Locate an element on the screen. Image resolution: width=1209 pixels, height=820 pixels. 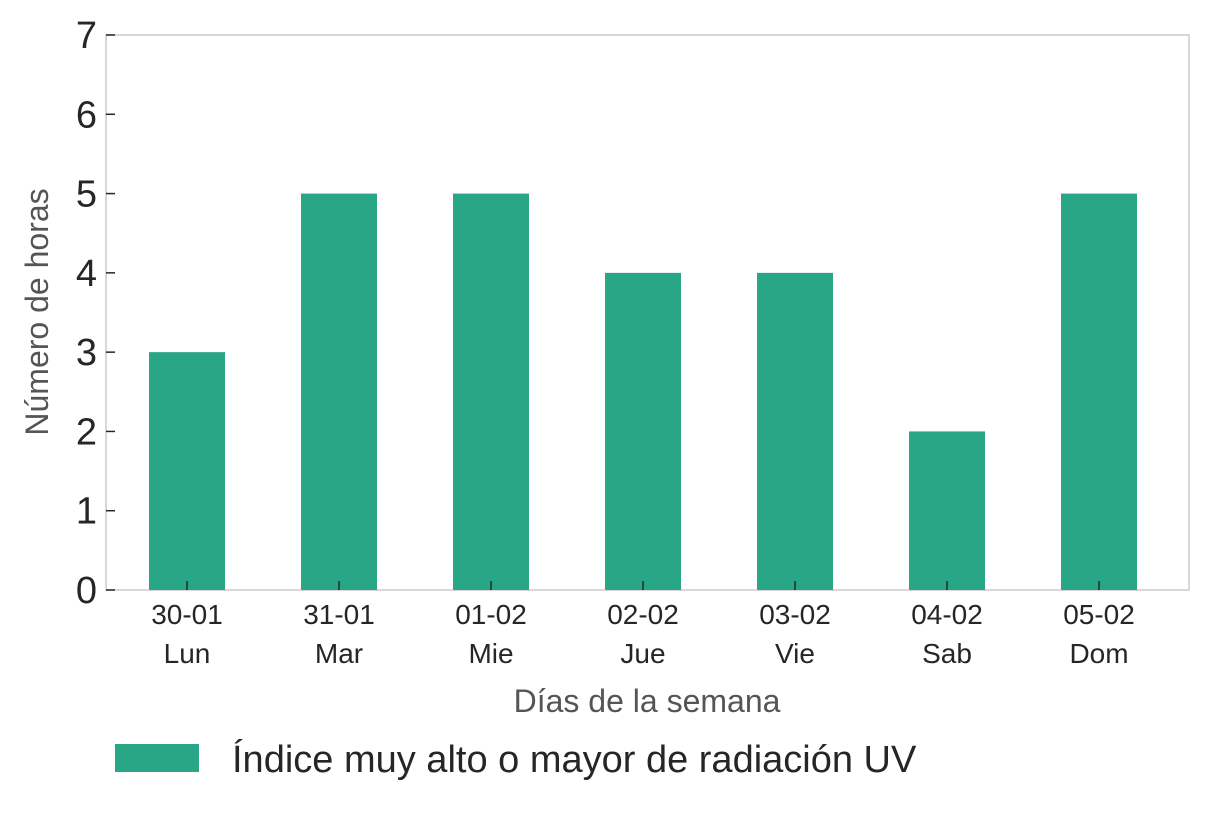
x-tick-label: Mar is located at coordinates (339, 653).